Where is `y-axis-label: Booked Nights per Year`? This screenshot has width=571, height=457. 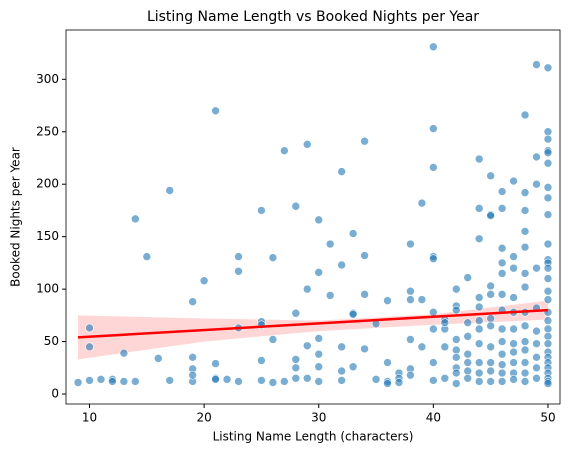
y-axis-label: Booked Nights per Year is located at coordinates (16, 217).